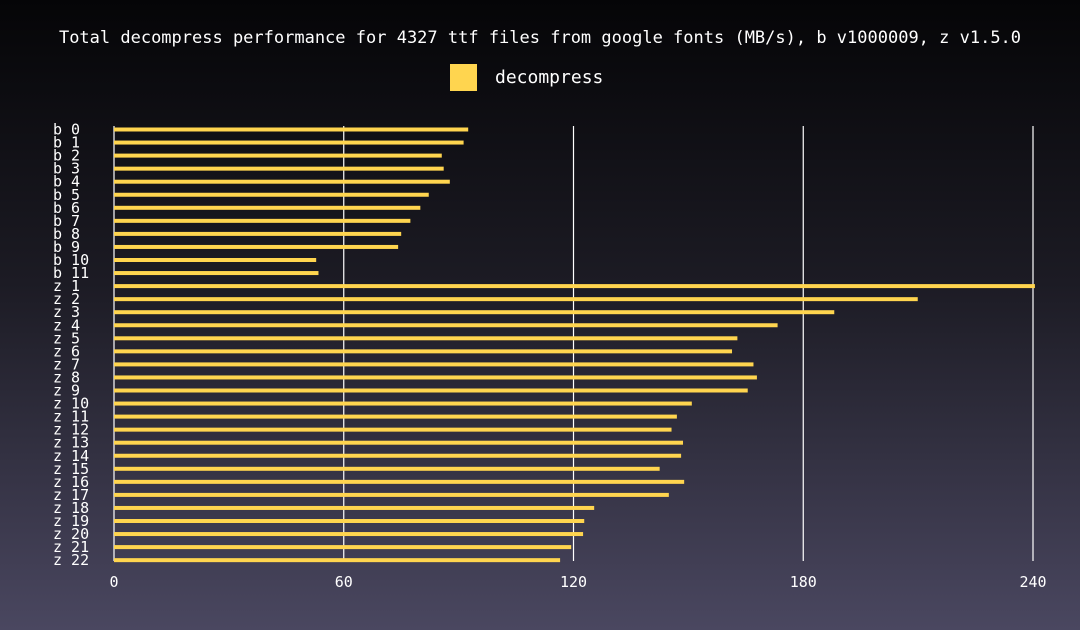 The image size is (1080, 630). What do you see at coordinates (71, 417) in the screenshot?
I see `category-label: z 11` at bounding box center [71, 417].